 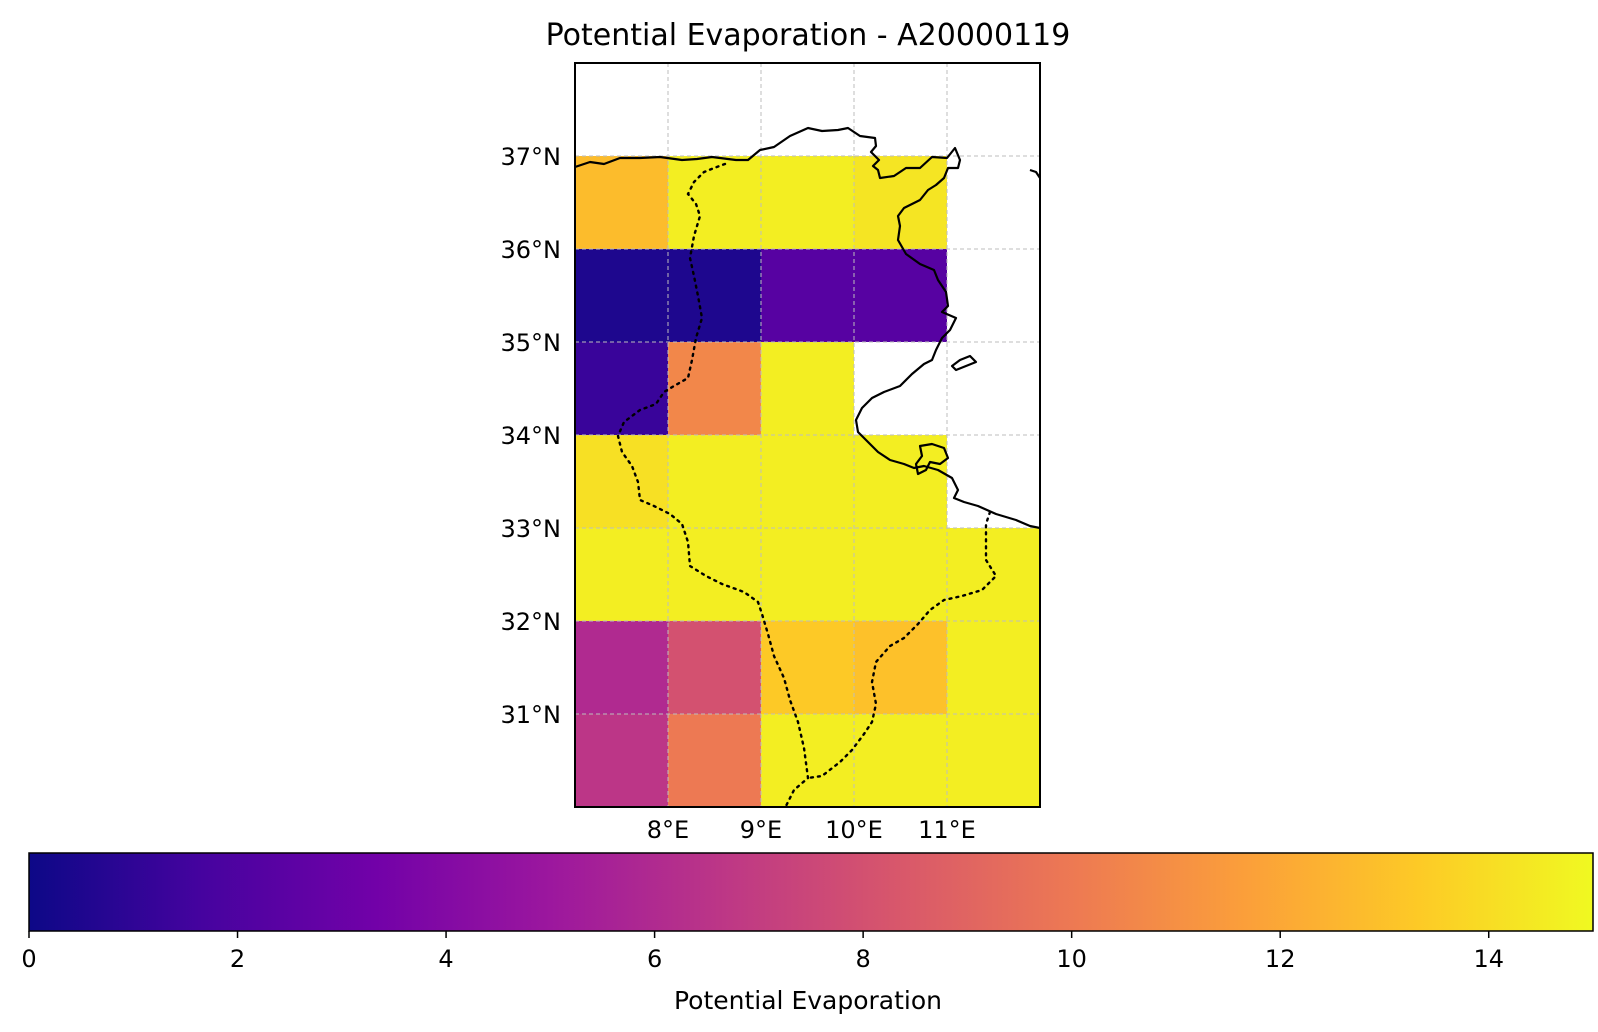 I want to click on chart-title: Potential Evaporation - A20000119, so click(x=808, y=35).